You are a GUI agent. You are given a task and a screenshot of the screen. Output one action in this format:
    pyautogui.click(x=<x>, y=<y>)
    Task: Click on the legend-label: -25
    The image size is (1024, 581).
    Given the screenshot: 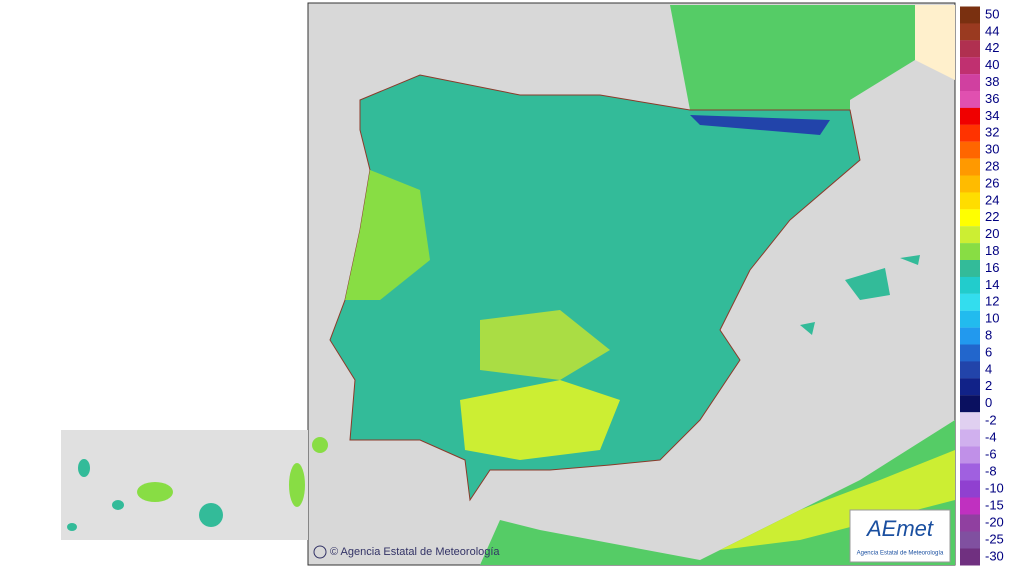 What is the action you would take?
    pyautogui.click(x=994, y=538)
    